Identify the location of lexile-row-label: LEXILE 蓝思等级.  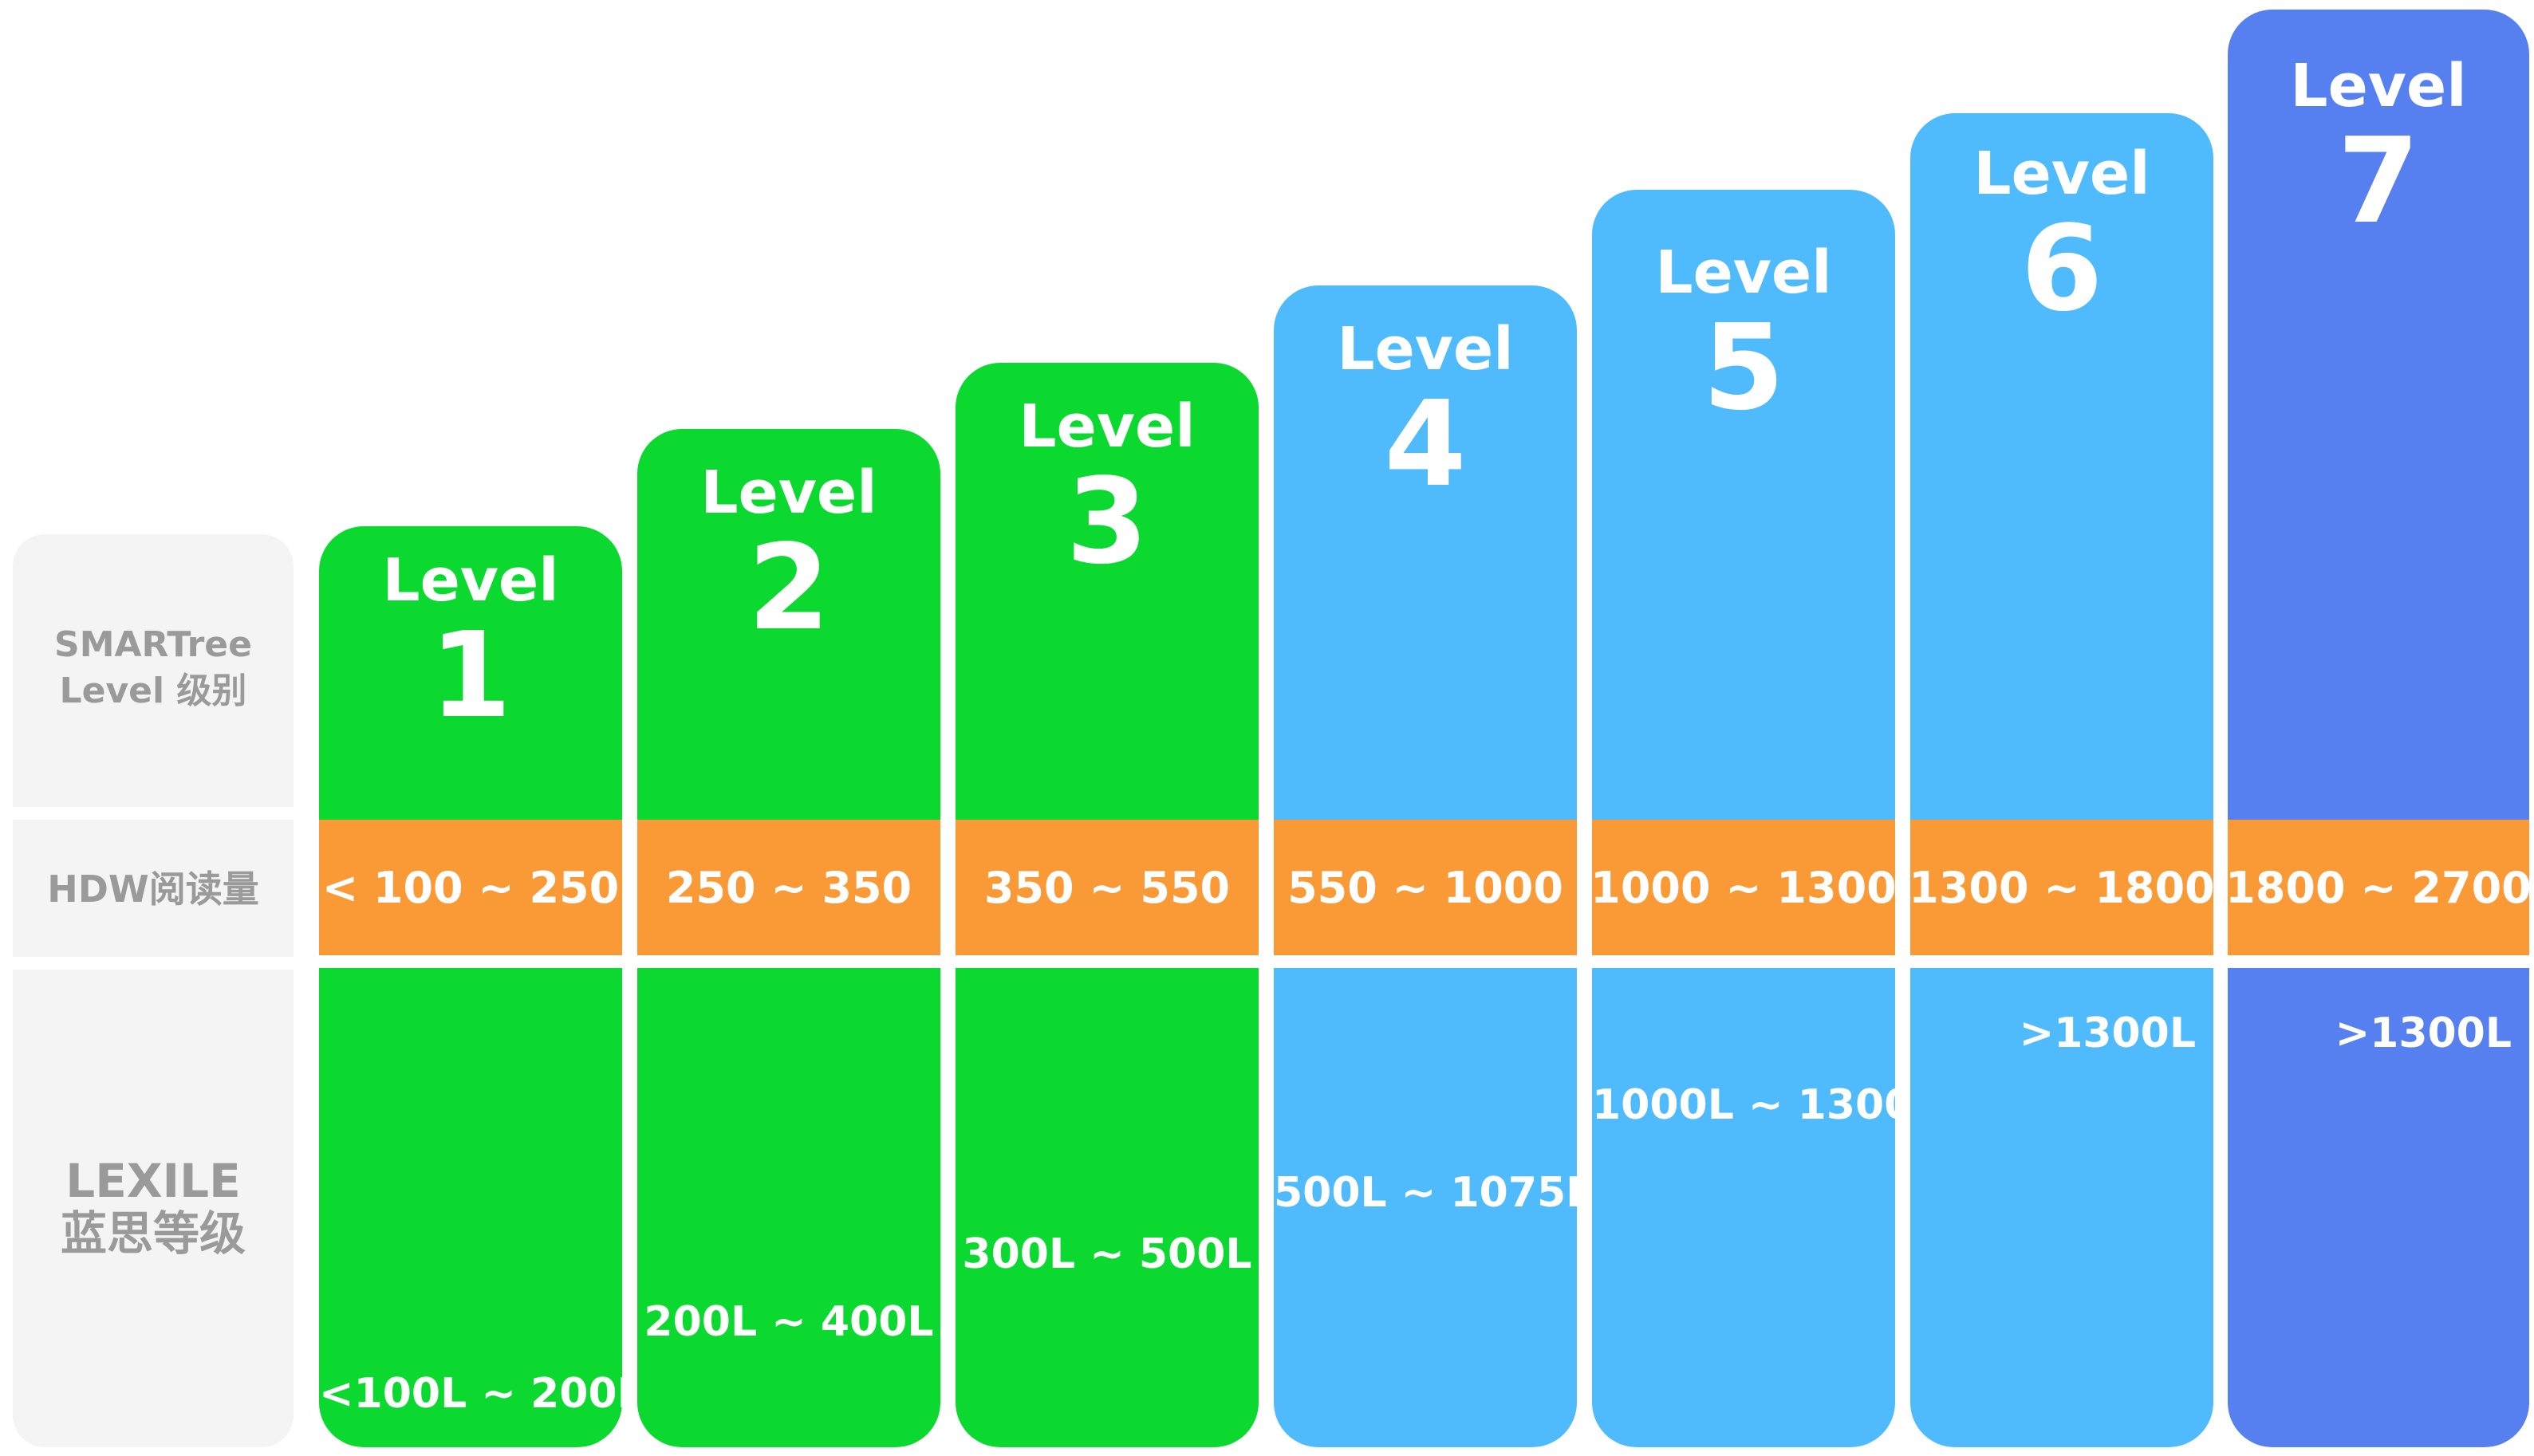
(154, 1207).